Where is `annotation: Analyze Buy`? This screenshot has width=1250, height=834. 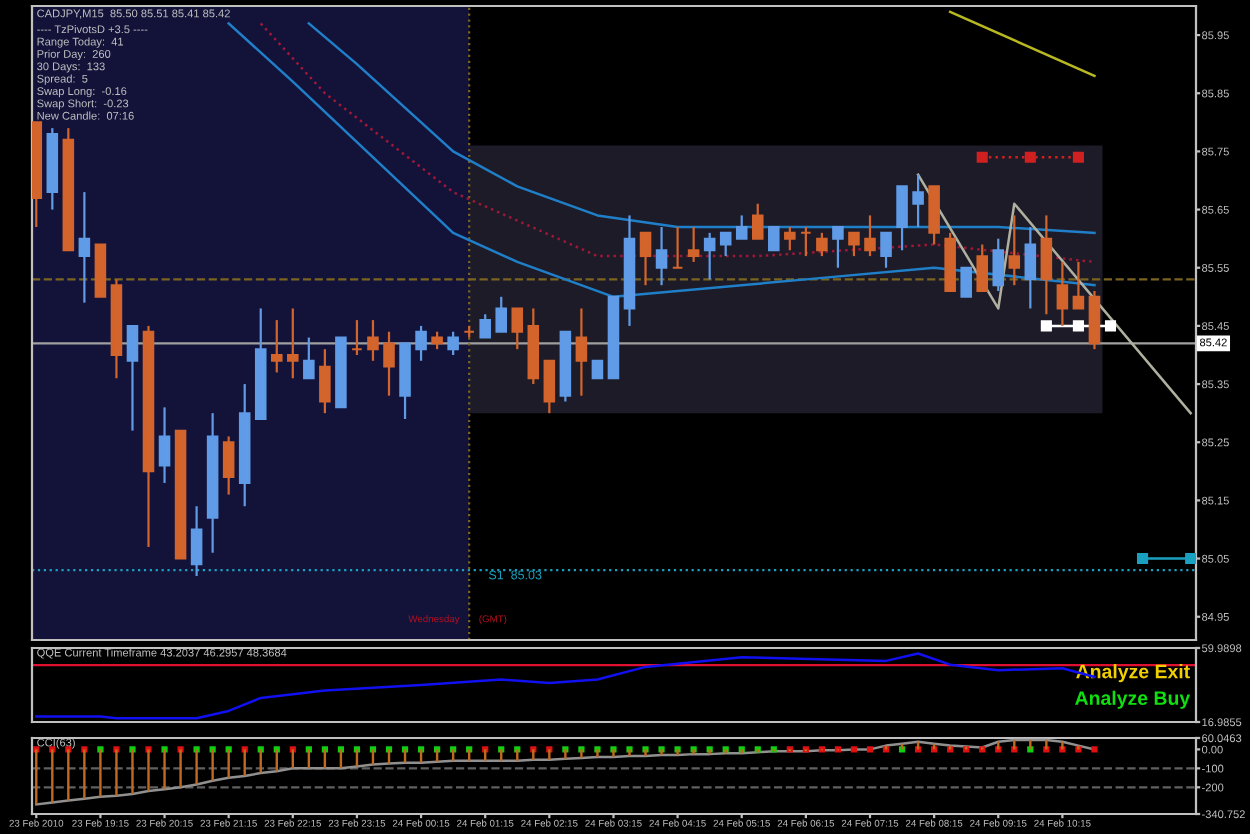
annotation: Analyze Buy is located at coordinates (1133, 699).